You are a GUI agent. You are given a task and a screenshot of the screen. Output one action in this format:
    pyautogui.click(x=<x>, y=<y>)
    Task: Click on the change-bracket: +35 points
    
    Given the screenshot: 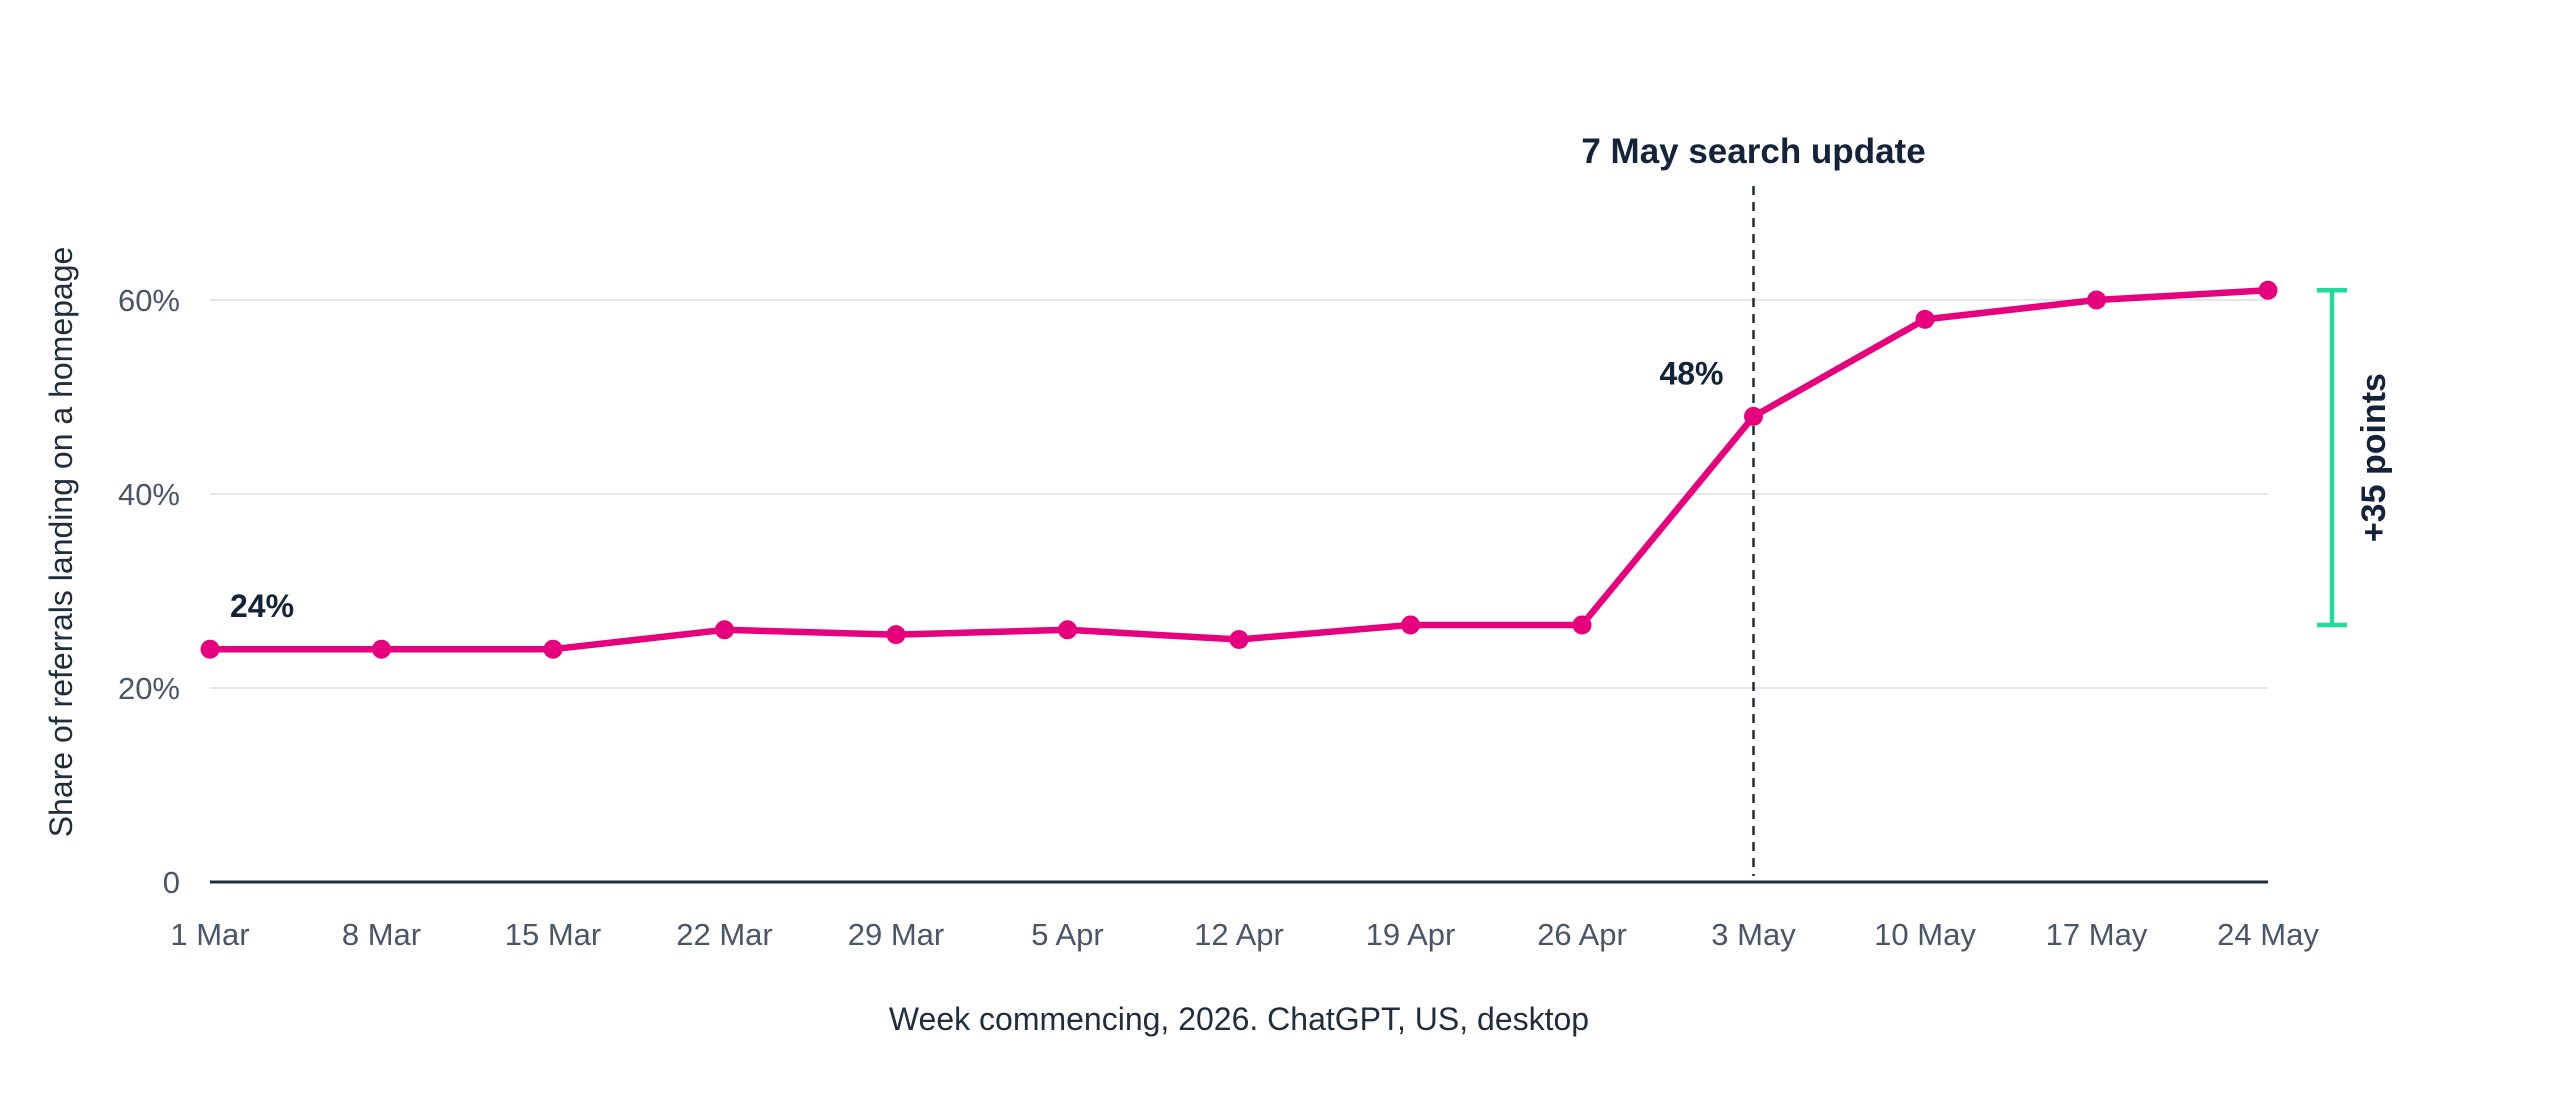 What is the action you would take?
    pyautogui.click(x=2355, y=458)
    